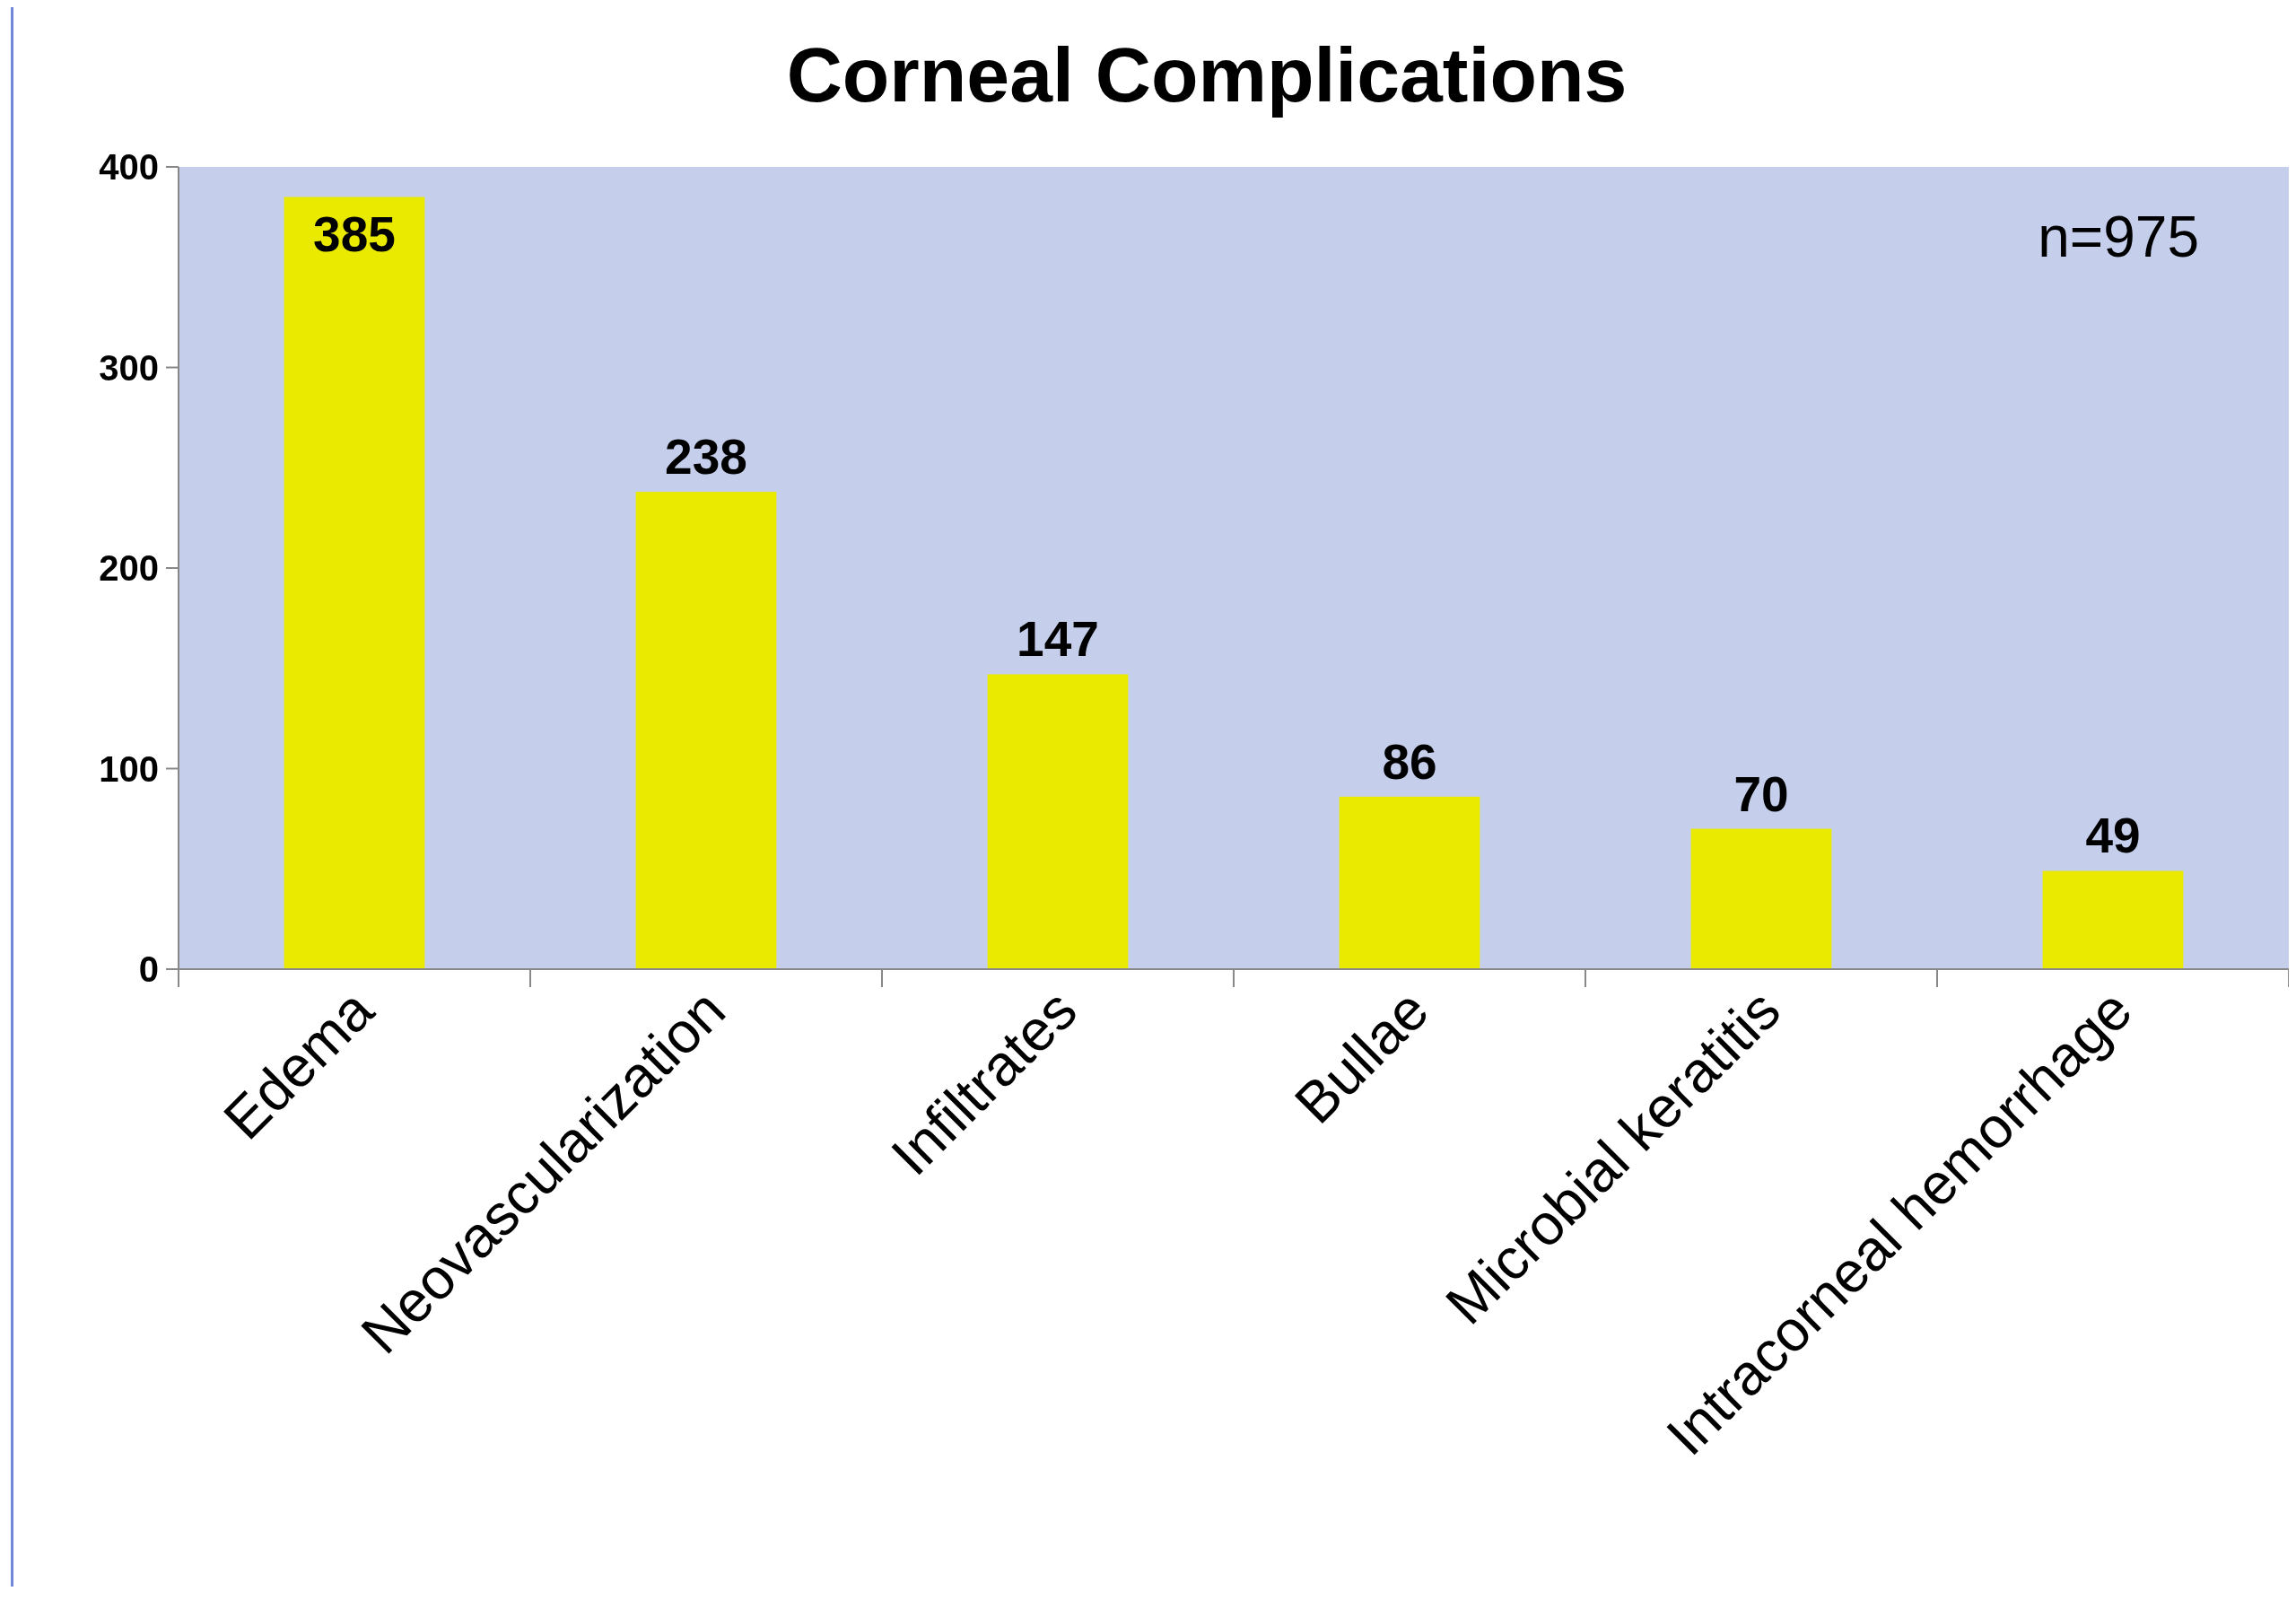 This screenshot has height=1600, width=2296. What do you see at coordinates (706, 457) in the screenshot?
I see `data-label: 238` at bounding box center [706, 457].